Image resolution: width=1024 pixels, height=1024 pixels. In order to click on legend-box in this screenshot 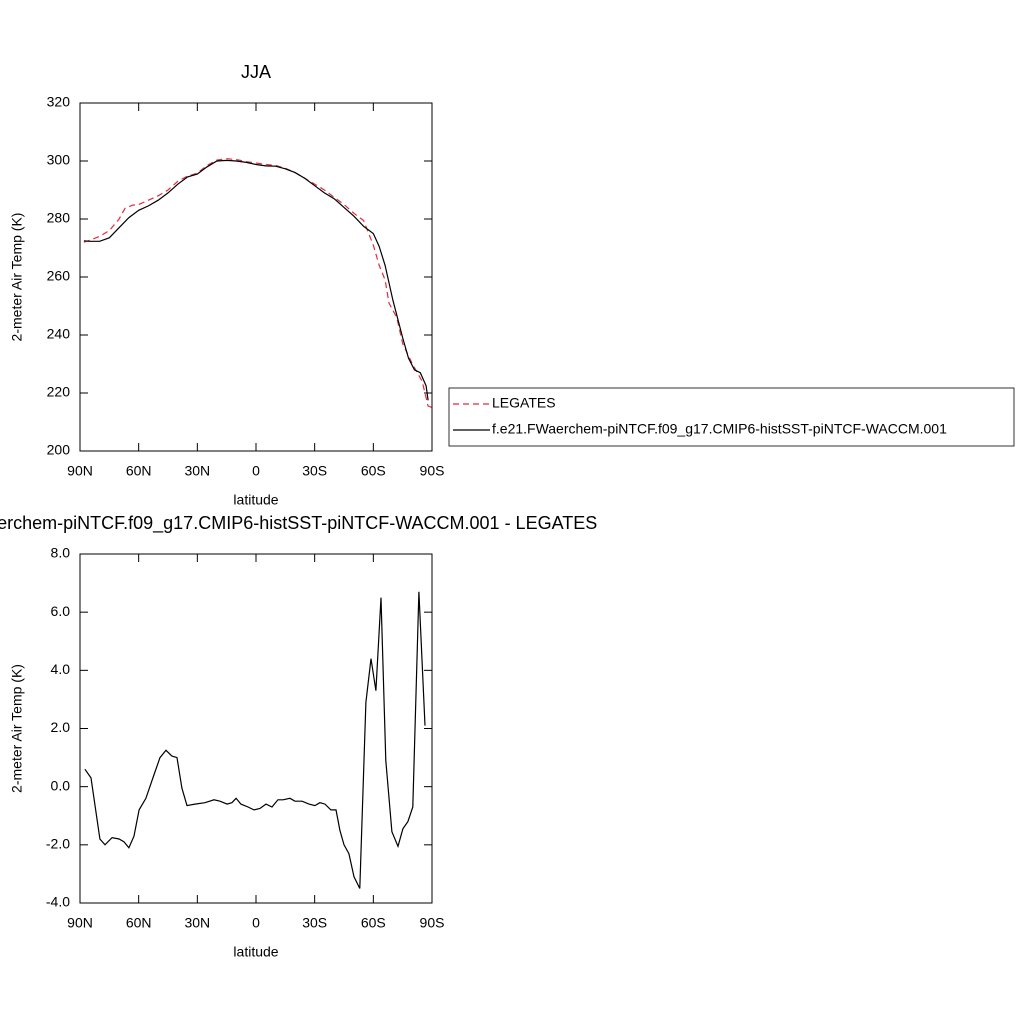, I will do `click(731, 417)`.